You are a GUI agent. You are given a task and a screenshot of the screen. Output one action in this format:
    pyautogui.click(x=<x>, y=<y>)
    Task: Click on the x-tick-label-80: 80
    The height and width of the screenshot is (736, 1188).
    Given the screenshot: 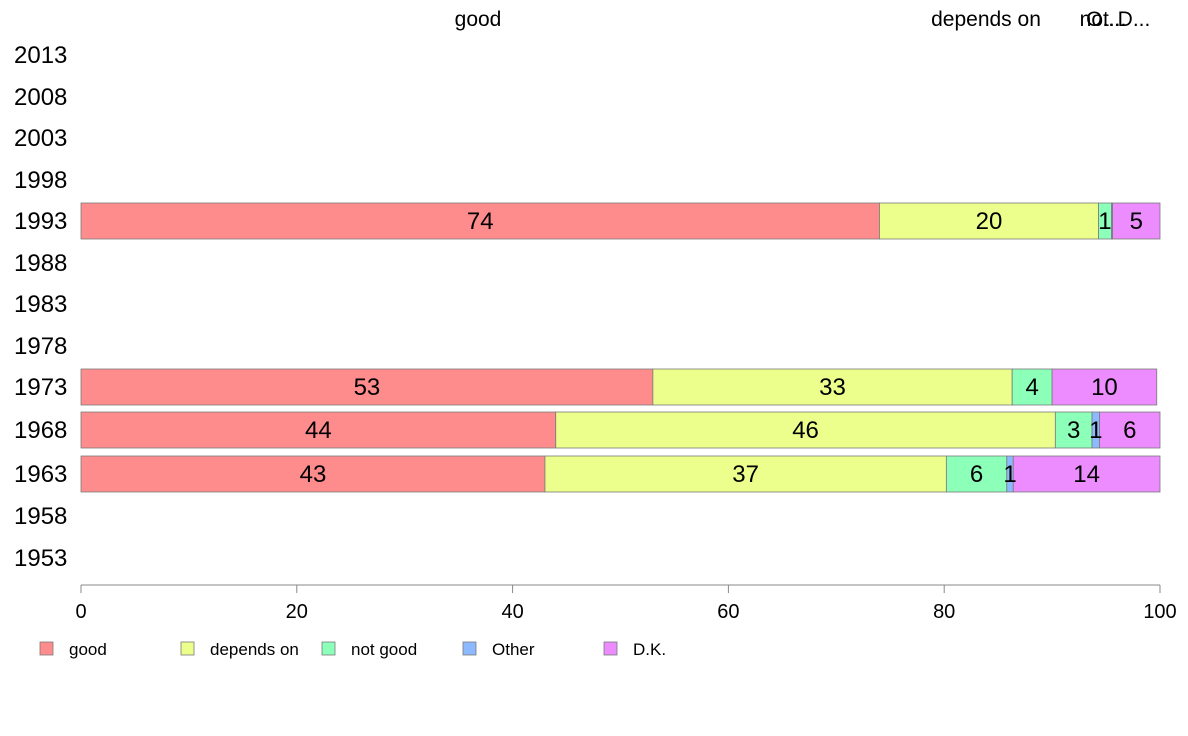 What is the action you would take?
    pyautogui.click(x=944, y=612)
    